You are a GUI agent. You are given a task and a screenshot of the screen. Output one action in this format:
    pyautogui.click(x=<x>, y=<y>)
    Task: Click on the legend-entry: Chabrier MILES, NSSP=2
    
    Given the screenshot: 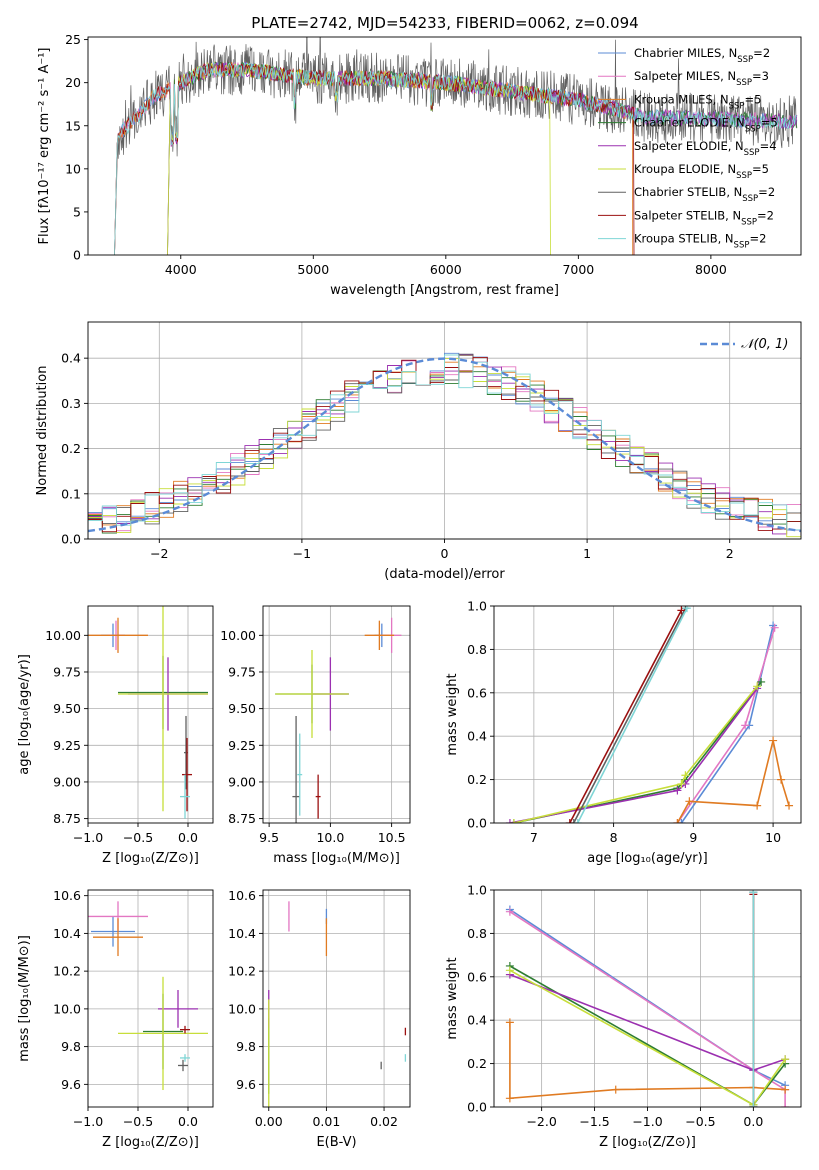 What is the action you would take?
    pyautogui.click(x=702, y=55)
    